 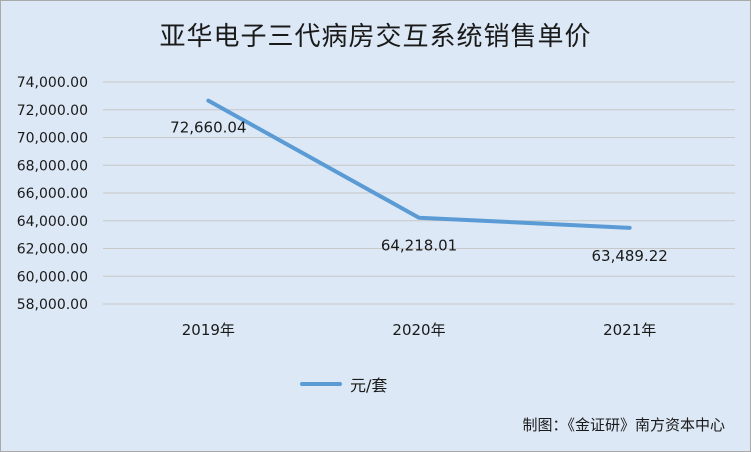 What do you see at coordinates (52, 83) in the screenshot?
I see `y-tick-label: 74,000.00` at bounding box center [52, 83].